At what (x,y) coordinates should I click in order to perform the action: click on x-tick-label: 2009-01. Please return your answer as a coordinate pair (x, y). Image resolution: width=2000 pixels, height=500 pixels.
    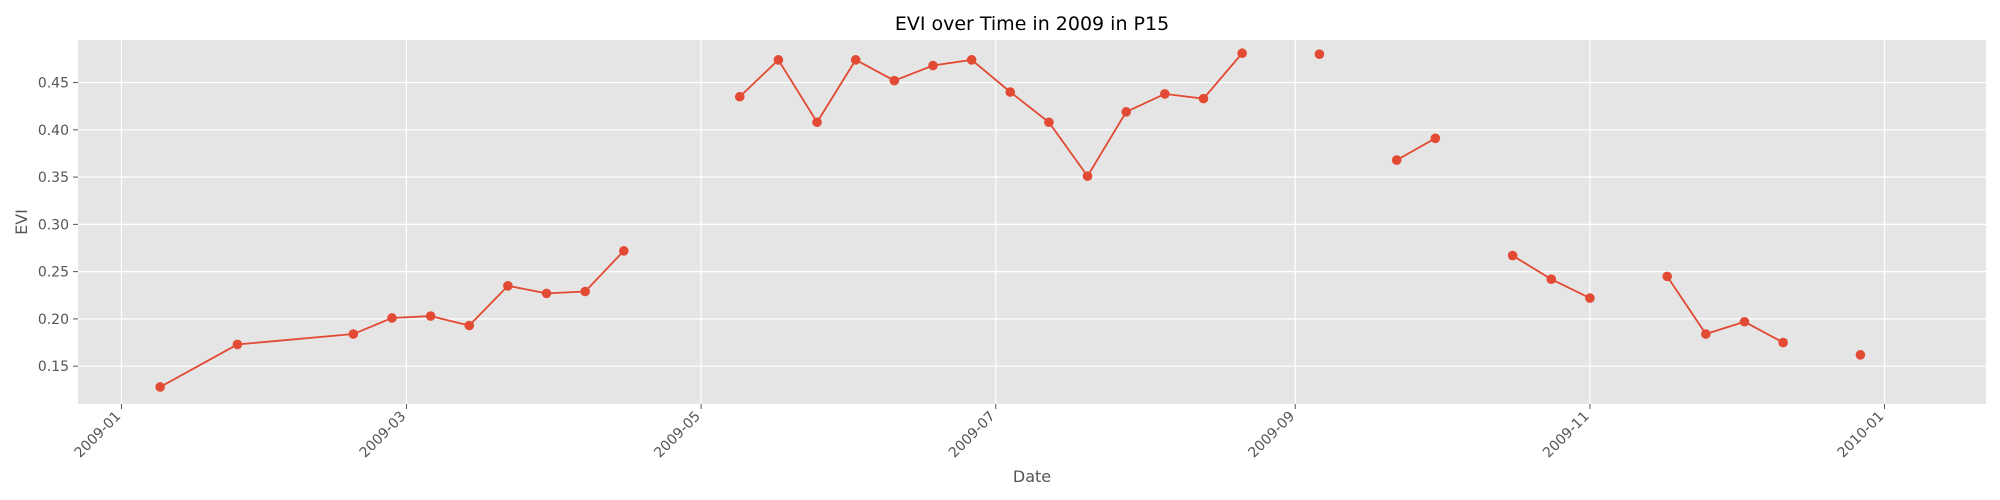
    Looking at the image, I should click on (98, 435).